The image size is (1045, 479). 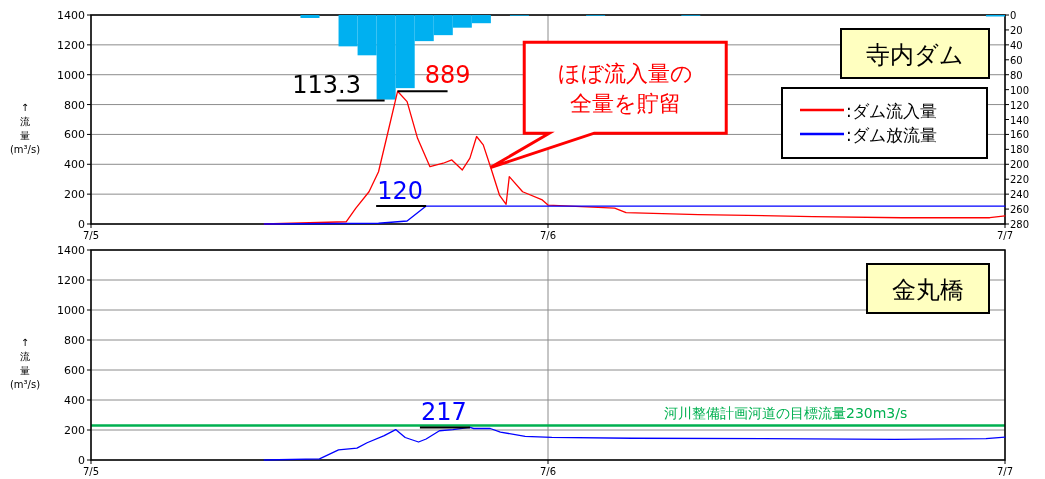 What do you see at coordinates (915, 54) in the screenshot?
I see `text: 寺内ダム` at bounding box center [915, 54].